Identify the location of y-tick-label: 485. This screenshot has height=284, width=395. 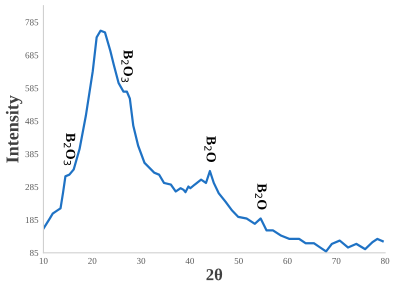
(31, 121).